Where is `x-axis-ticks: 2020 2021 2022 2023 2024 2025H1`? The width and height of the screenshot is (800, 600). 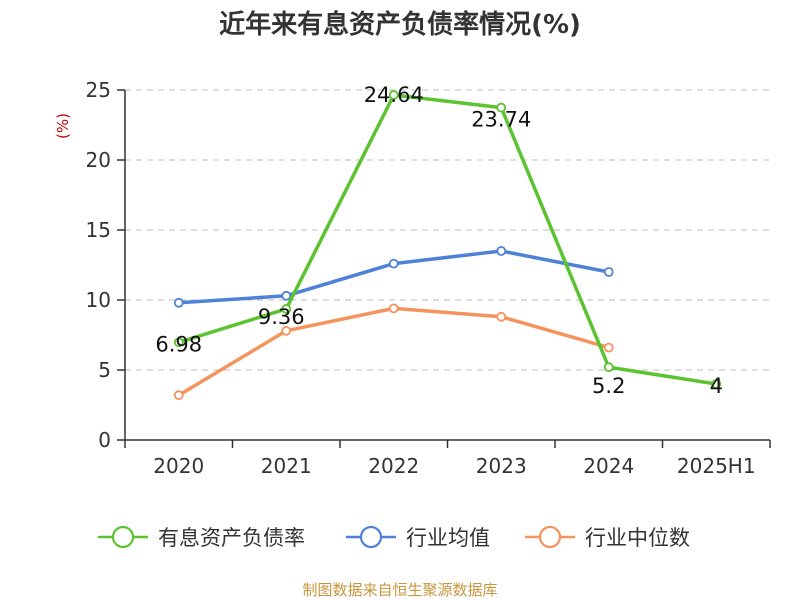
x-axis-ticks: 2020 2021 2022 2023 2024 2025H1 is located at coordinates (447, 459).